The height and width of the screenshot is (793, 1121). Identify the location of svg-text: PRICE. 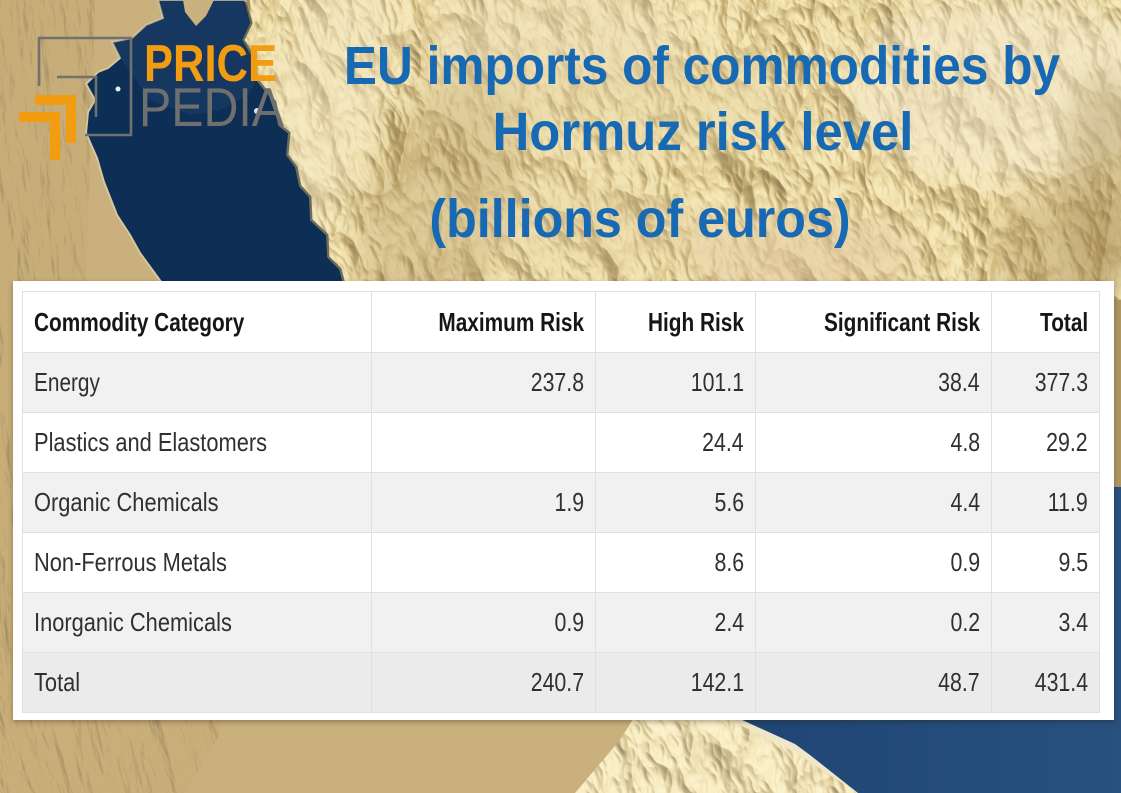
(210, 64).